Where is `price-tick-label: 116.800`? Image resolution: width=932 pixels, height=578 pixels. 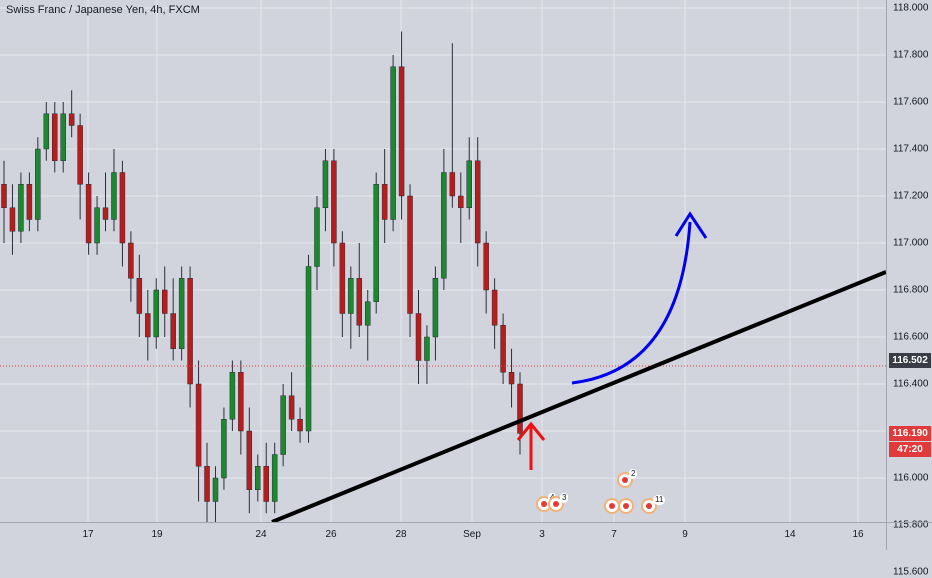 price-tick-label: 116.800 is located at coordinates (911, 290).